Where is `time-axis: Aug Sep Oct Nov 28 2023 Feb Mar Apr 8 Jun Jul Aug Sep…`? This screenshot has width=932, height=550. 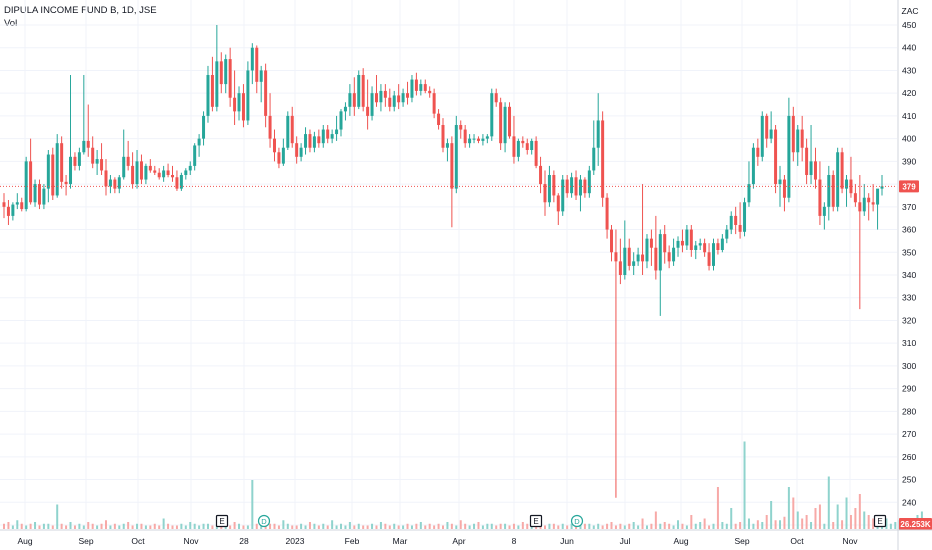
time-axis: Aug Sep Oct Nov 28 2023 Feb Mar Apr 8 Jun Jul Aug Sep… is located at coordinates (466, 537).